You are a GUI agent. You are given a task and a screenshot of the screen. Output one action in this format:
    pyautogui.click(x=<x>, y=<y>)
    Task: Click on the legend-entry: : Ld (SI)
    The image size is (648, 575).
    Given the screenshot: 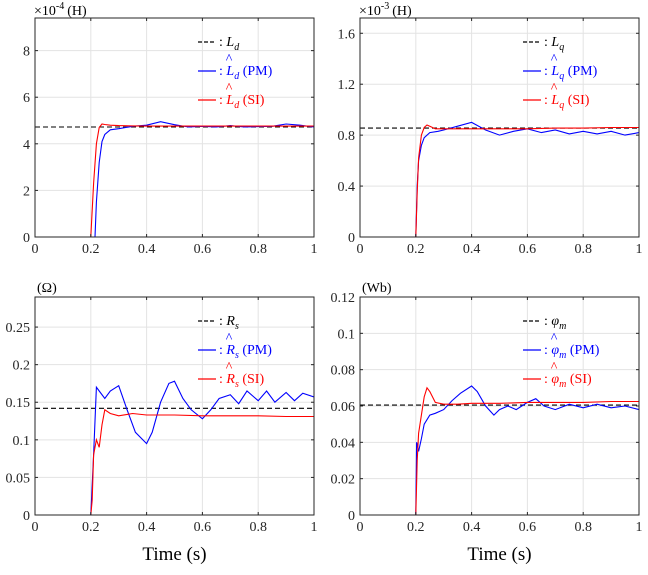 What is the action you would take?
    pyautogui.click(x=242, y=102)
    